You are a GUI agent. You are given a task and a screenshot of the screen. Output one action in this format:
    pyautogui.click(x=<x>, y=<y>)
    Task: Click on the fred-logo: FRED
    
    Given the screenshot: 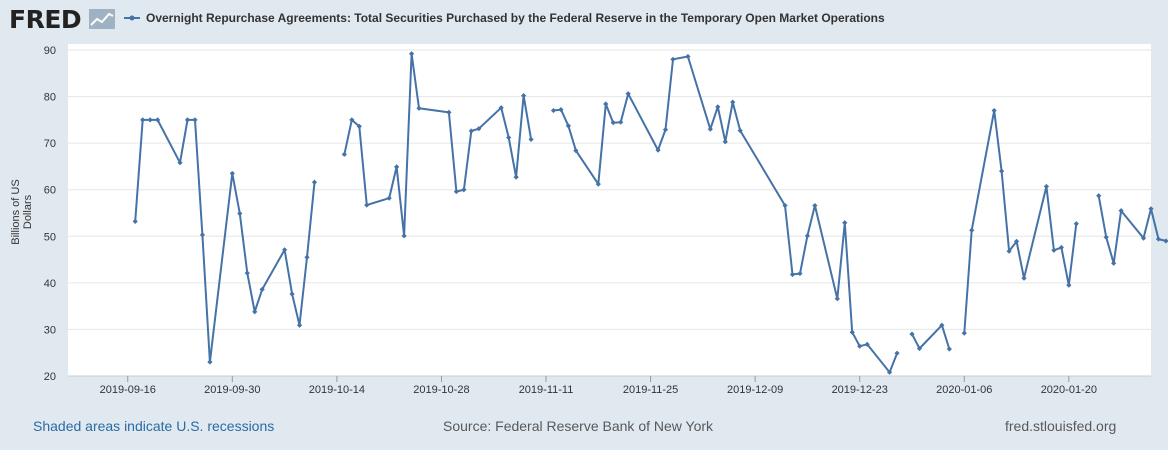 What is the action you would take?
    pyautogui.click(x=45, y=19)
    